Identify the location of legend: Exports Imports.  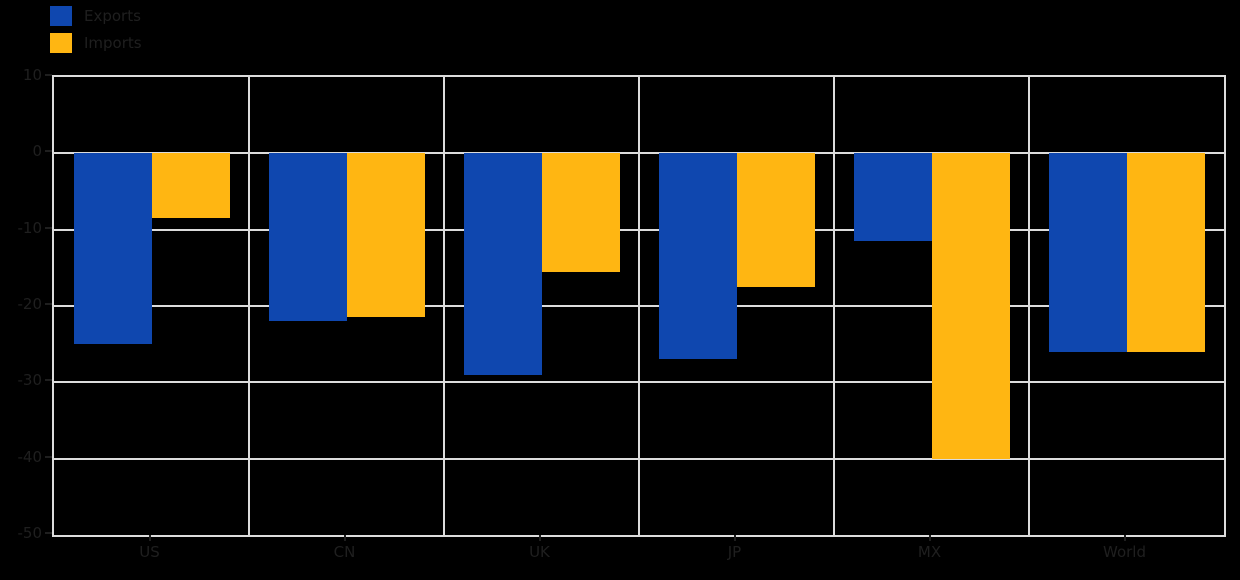
(96, 32).